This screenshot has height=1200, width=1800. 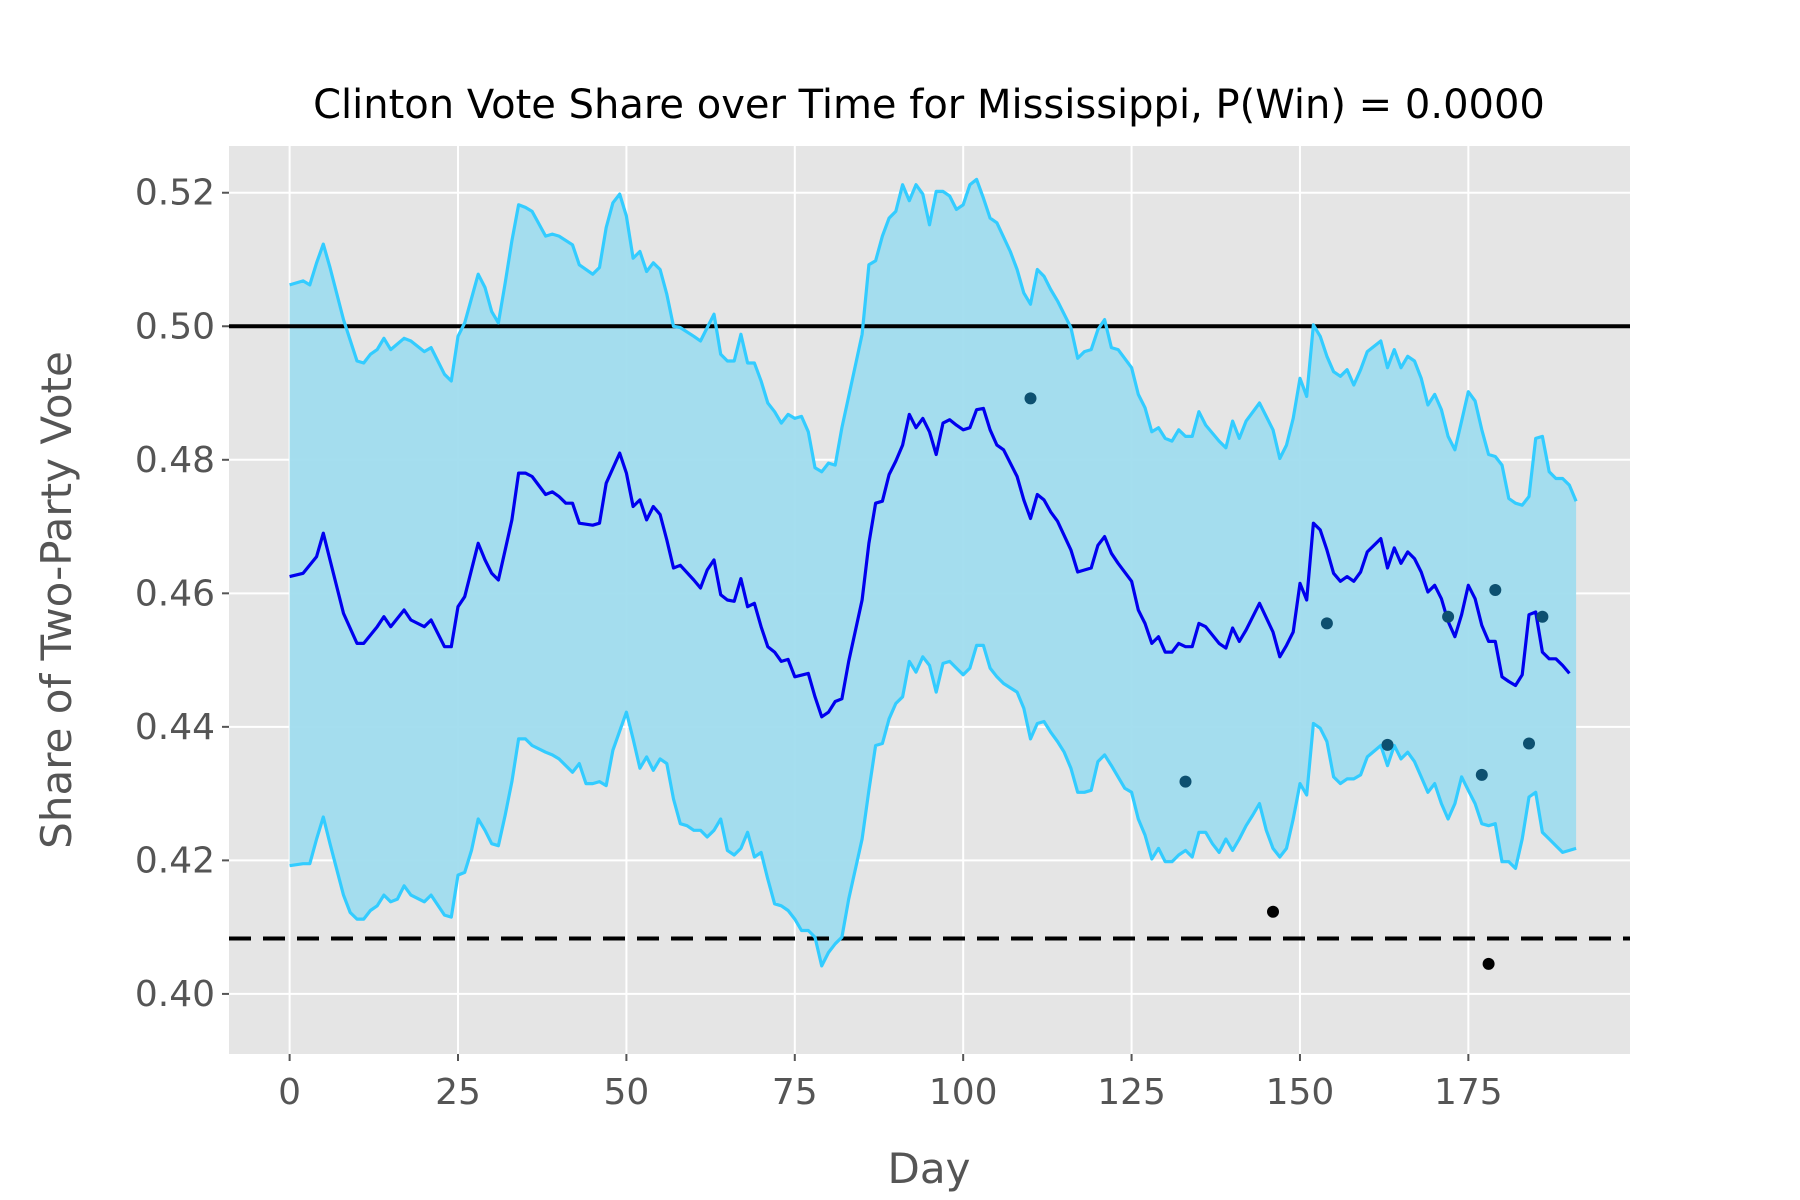 What do you see at coordinates (1468, 1092) in the screenshot?
I see `x-tick-label: 175` at bounding box center [1468, 1092].